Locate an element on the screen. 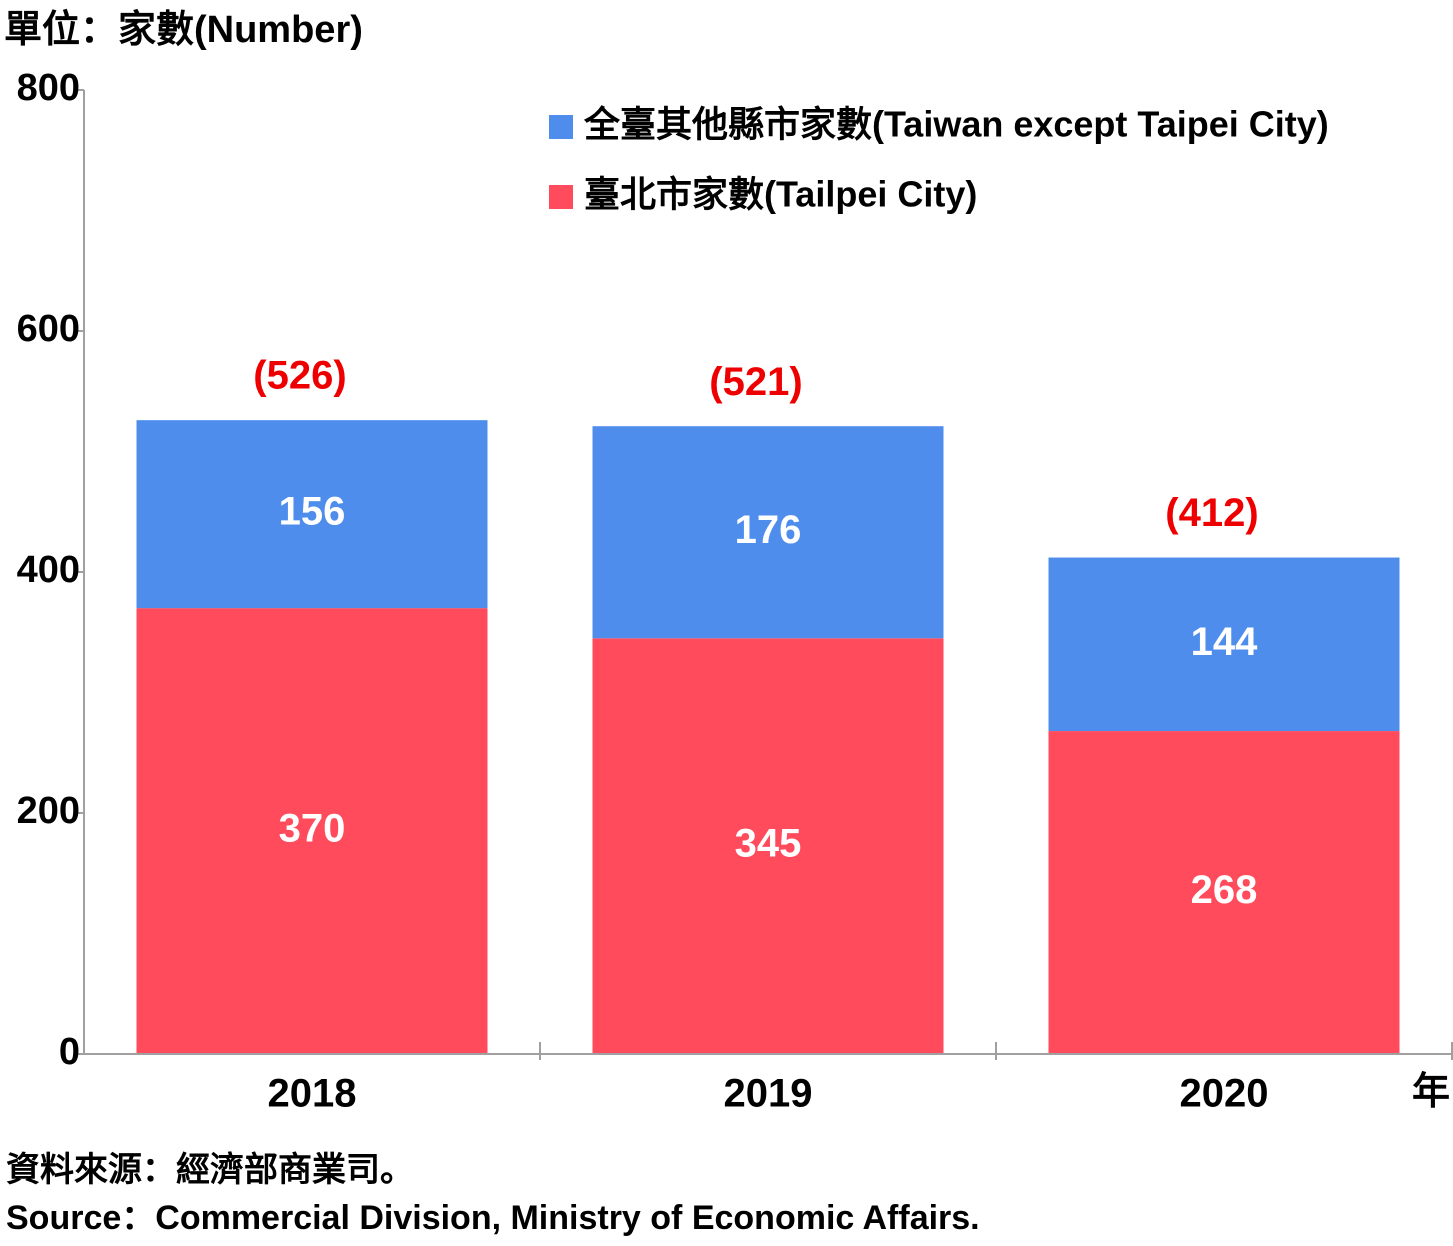 The image size is (1453, 1246). x-unit: 年 is located at coordinates (1431, 1092).